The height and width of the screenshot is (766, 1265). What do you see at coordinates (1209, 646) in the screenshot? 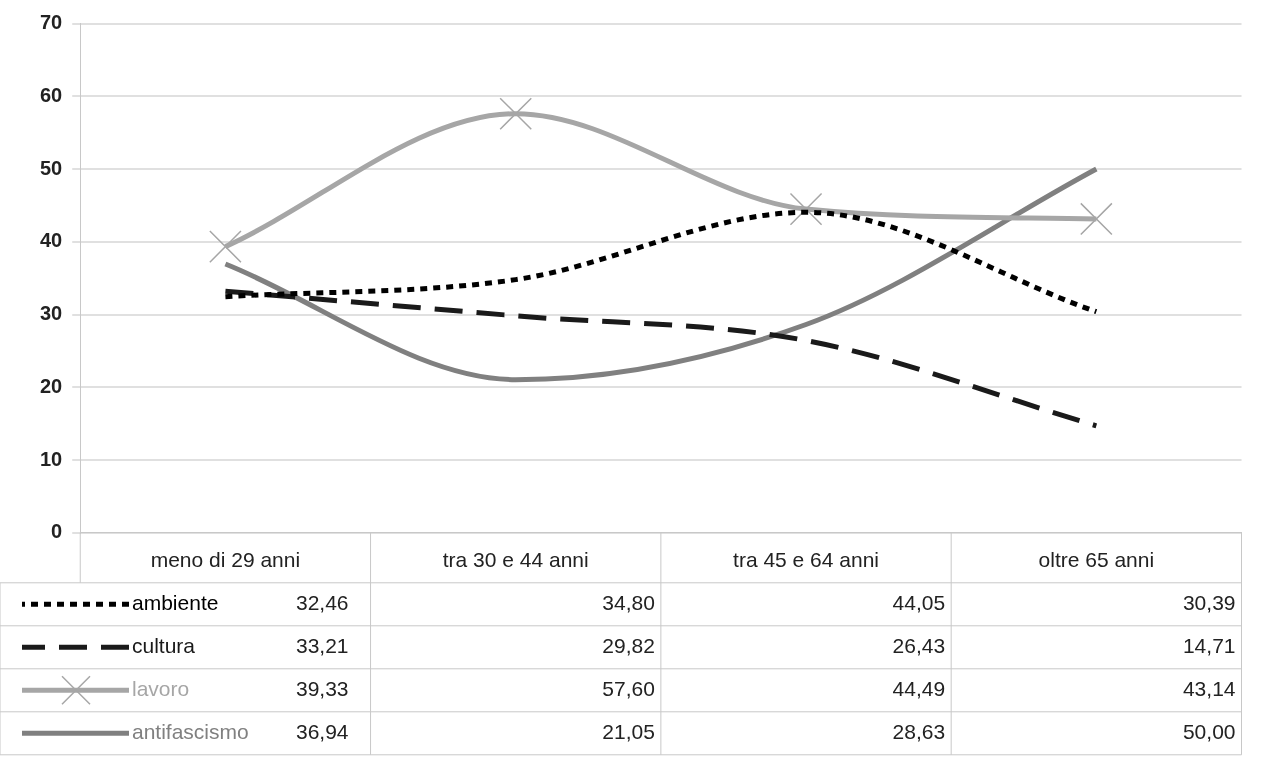
I see `data-label: 14,71` at bounding box center [1209, 646].